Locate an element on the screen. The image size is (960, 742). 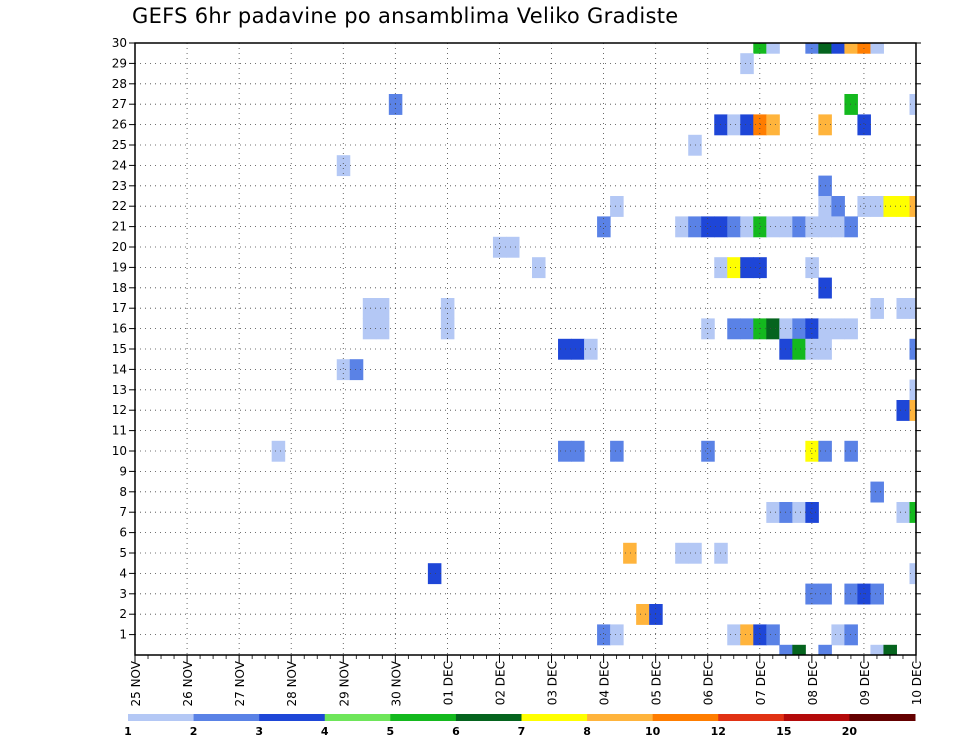
y-tick-label: 18 is located at coordinates (119, 288).